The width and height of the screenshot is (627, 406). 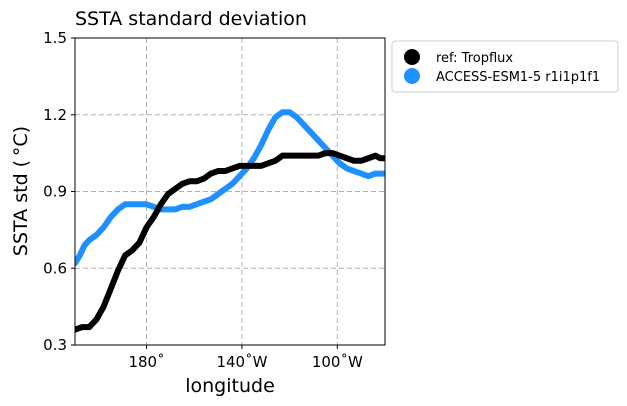 I want to click on chart-title: SSTA standard deviation, so click(x=191, y=19).